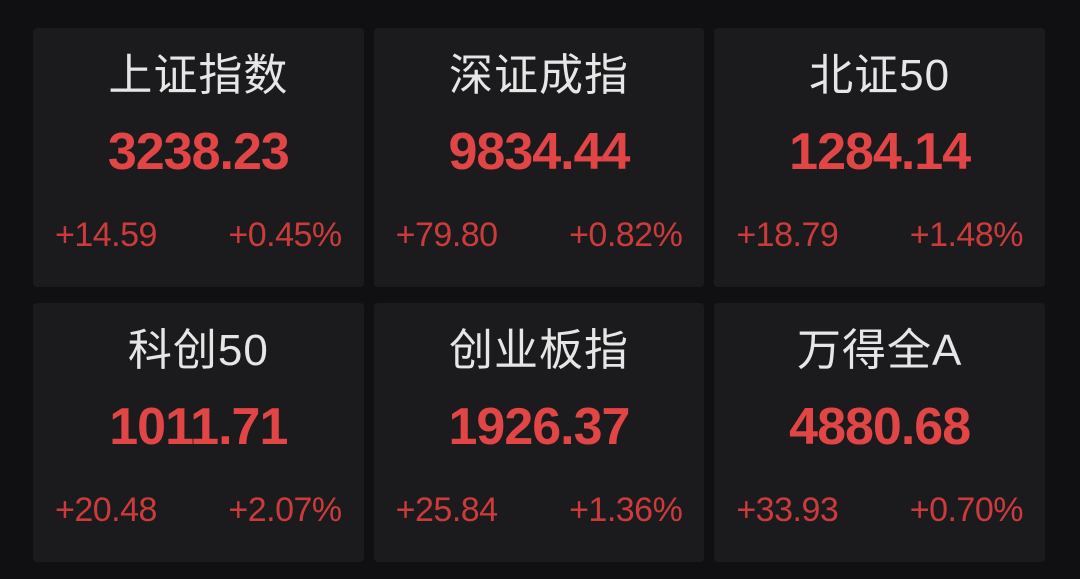 The width and height of the screenshot is (1080, 579). I want to click on index-name: 深证成指, so click(538, 75).